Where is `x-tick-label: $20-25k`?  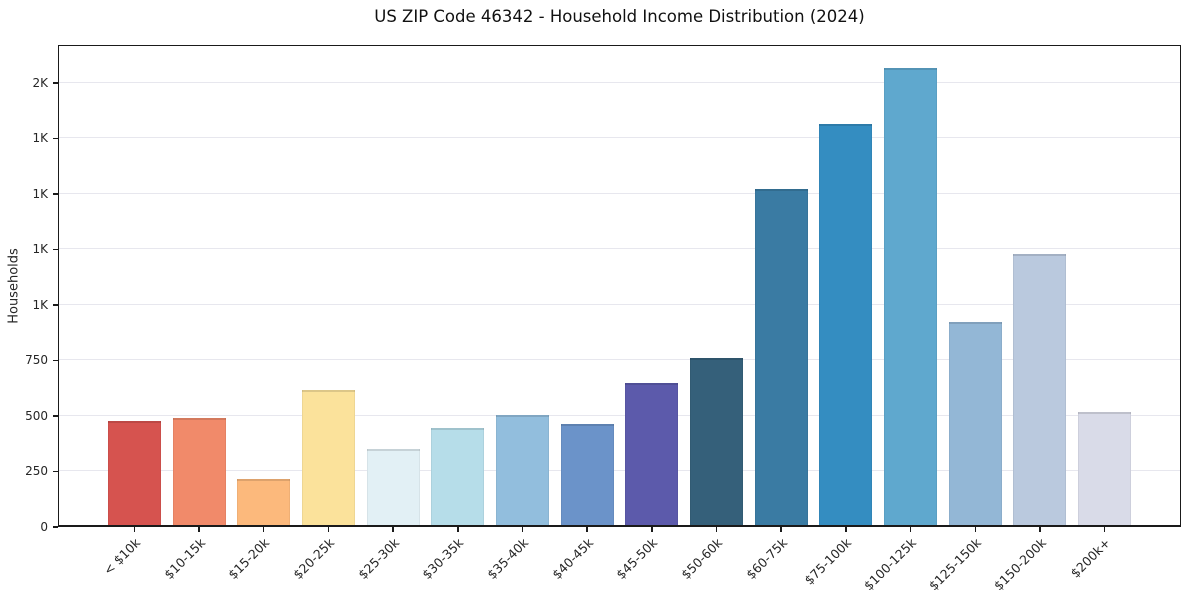 x-tick-label: $20-25k is located at coordinates (313, 559).